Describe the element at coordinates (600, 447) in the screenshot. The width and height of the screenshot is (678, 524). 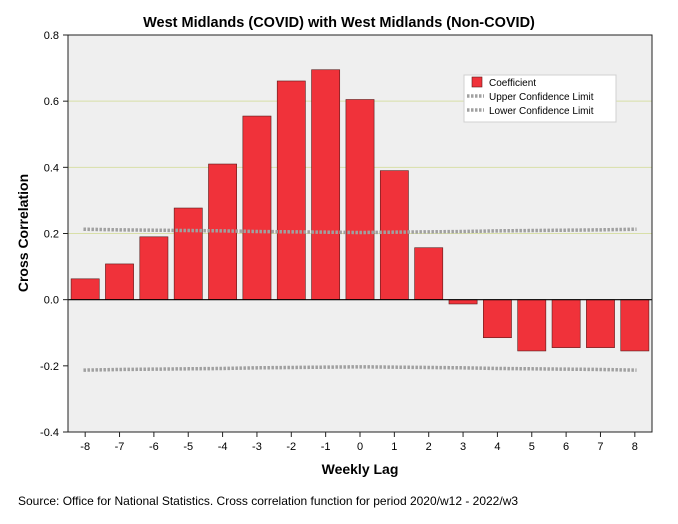
I see `x-tick-label: 7` at that location.